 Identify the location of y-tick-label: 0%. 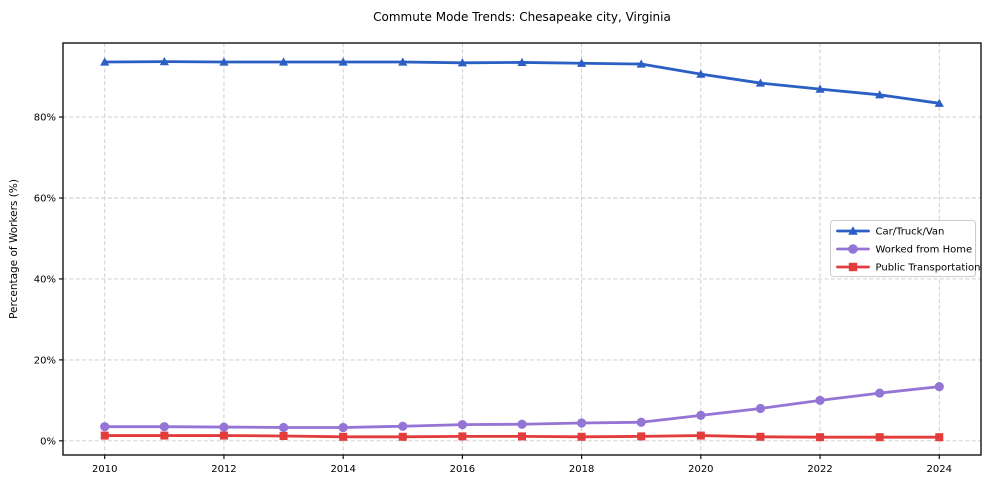
(48, 441).